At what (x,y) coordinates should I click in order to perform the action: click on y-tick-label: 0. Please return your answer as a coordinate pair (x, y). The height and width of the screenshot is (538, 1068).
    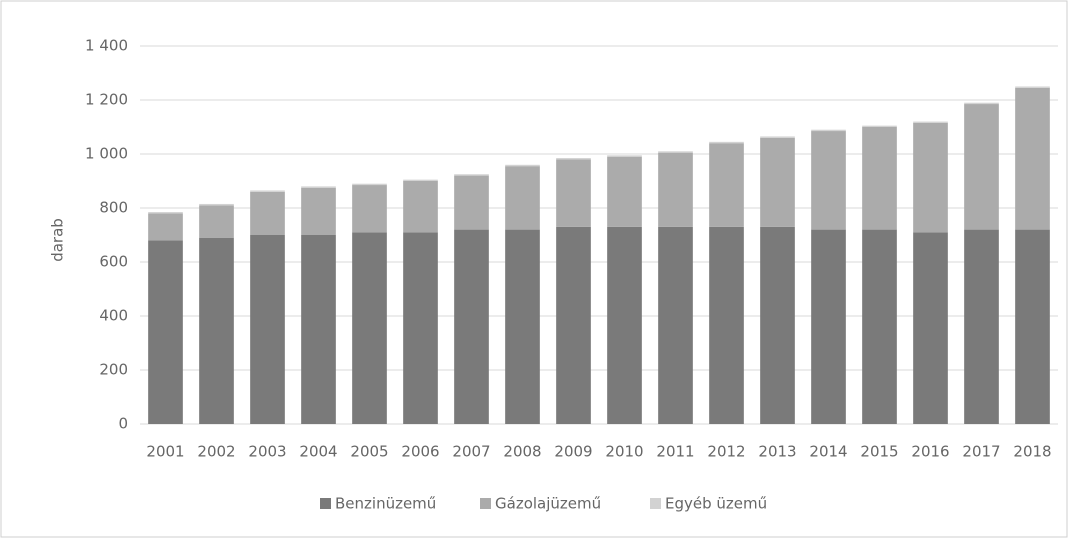
    Looking at the image, I should click on (123, 424).